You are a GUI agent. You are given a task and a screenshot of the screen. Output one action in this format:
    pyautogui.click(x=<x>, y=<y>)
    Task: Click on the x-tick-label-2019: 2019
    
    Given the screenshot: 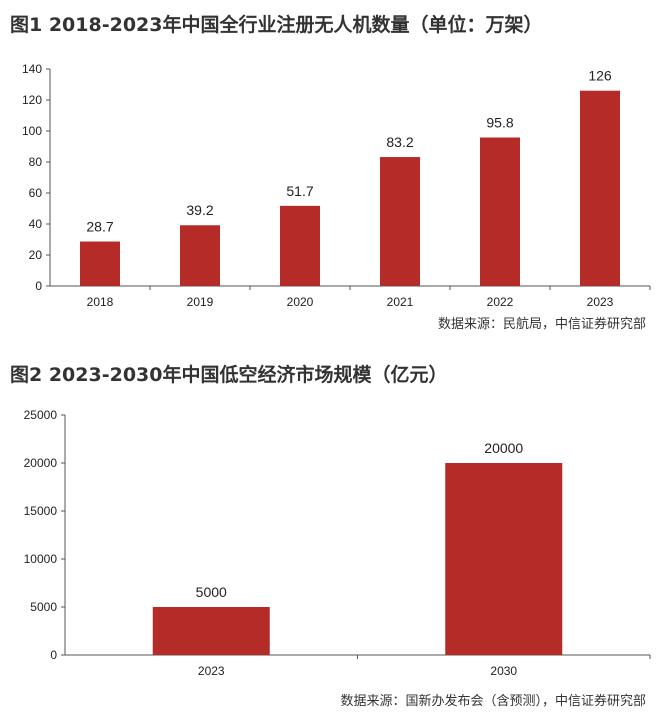 What is the action you would take?
    pyautogui.click(x=200, y=302)
    